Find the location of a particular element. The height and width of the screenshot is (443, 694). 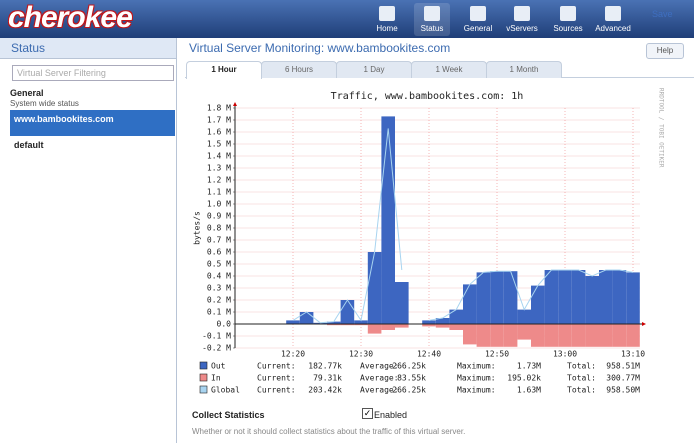

tab: 1 Month is located at coordinates (524, 69).